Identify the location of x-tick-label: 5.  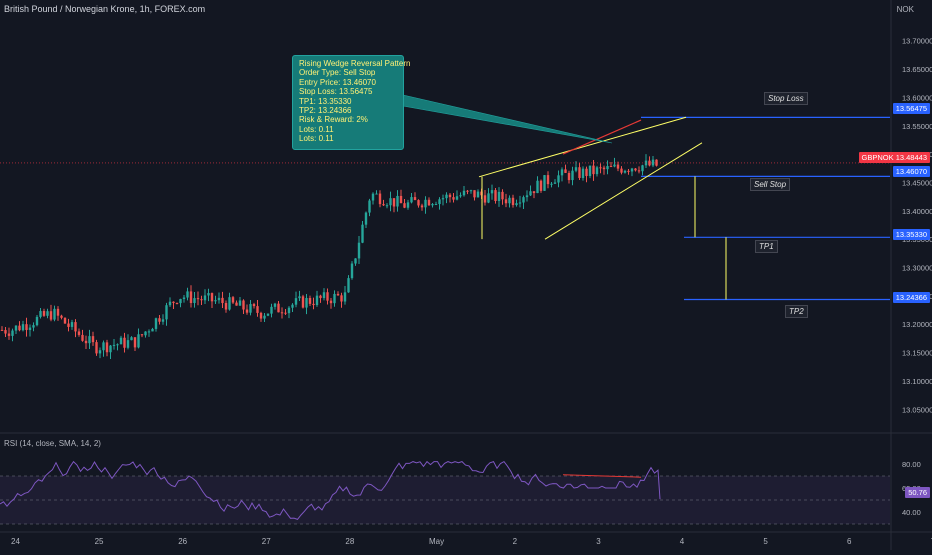
(765, 541).